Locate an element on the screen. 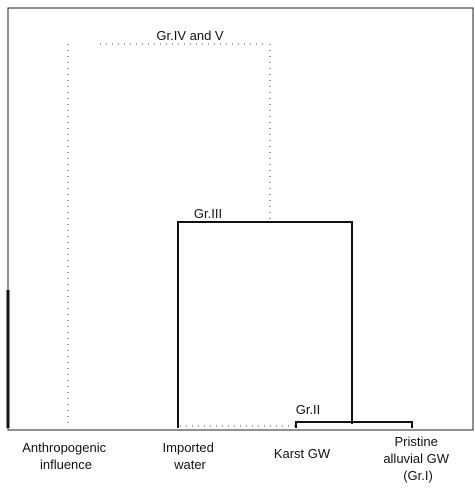  leaf-line: (Gr.I) is located at coordinates (418, 475).